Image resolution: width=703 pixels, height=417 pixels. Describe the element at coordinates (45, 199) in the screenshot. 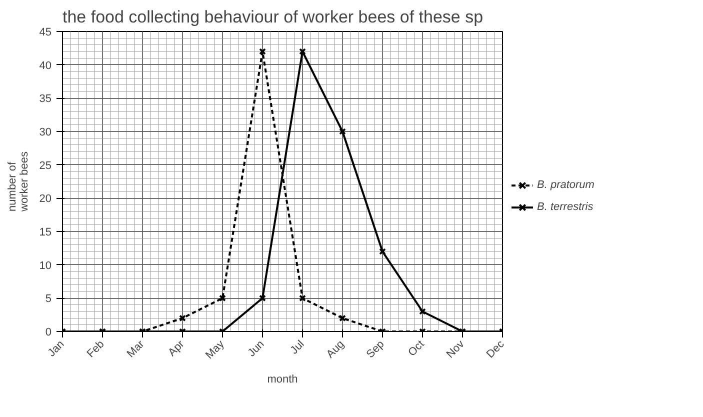

I see `y-tick-label: 20` at that location.